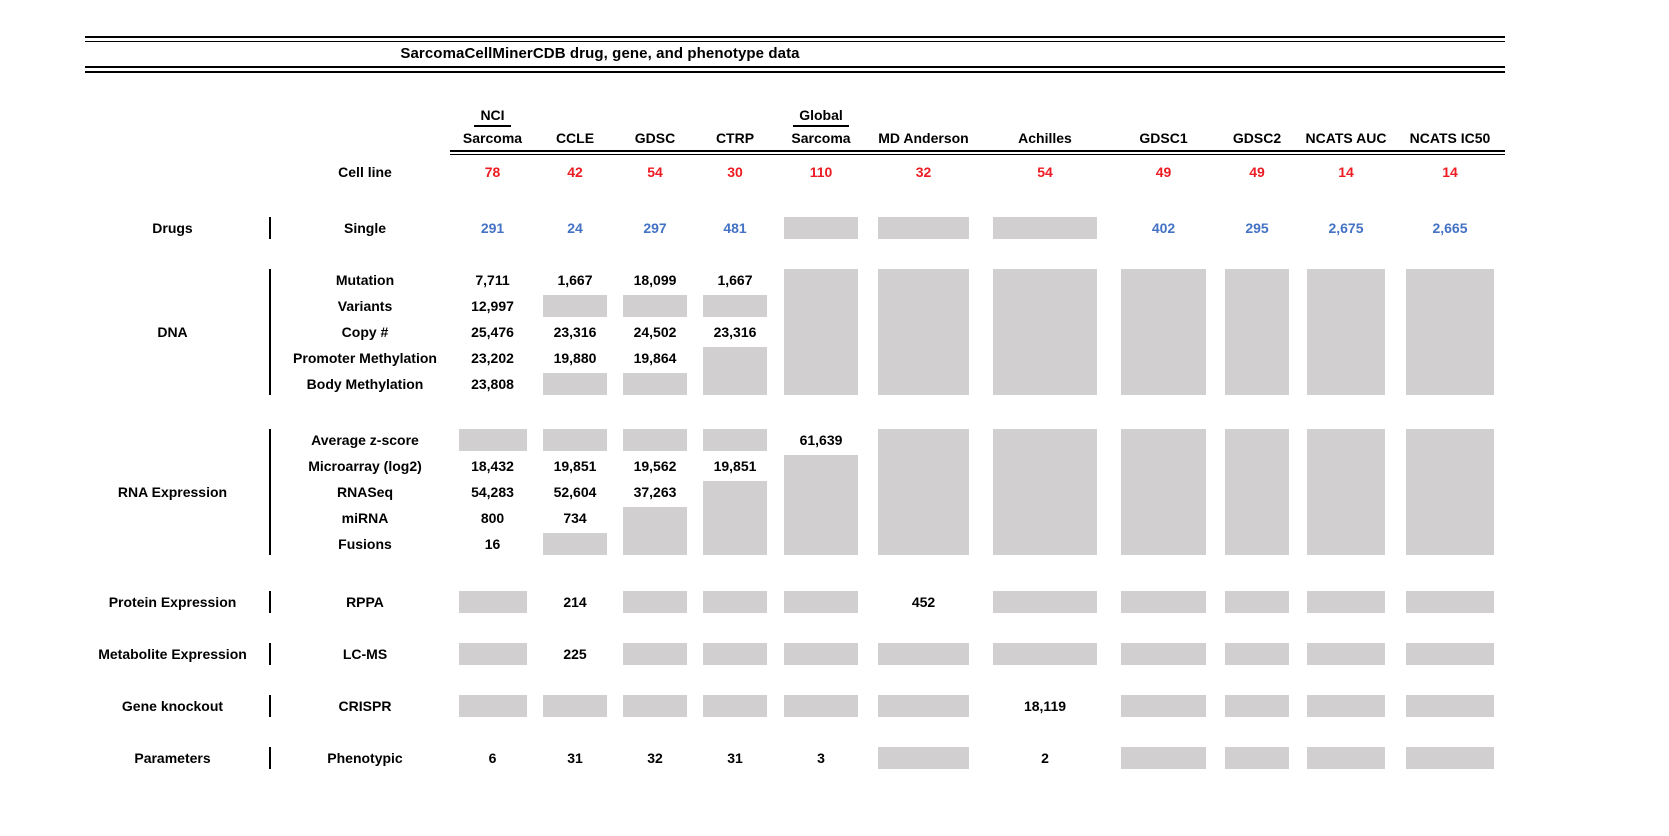 The height and width of the screenshot is (836, 1669). What do you see at coordinates (1045, 706) in the screenshot?
I see `value-cell: 18,119` at bounding box center [1045, 706].